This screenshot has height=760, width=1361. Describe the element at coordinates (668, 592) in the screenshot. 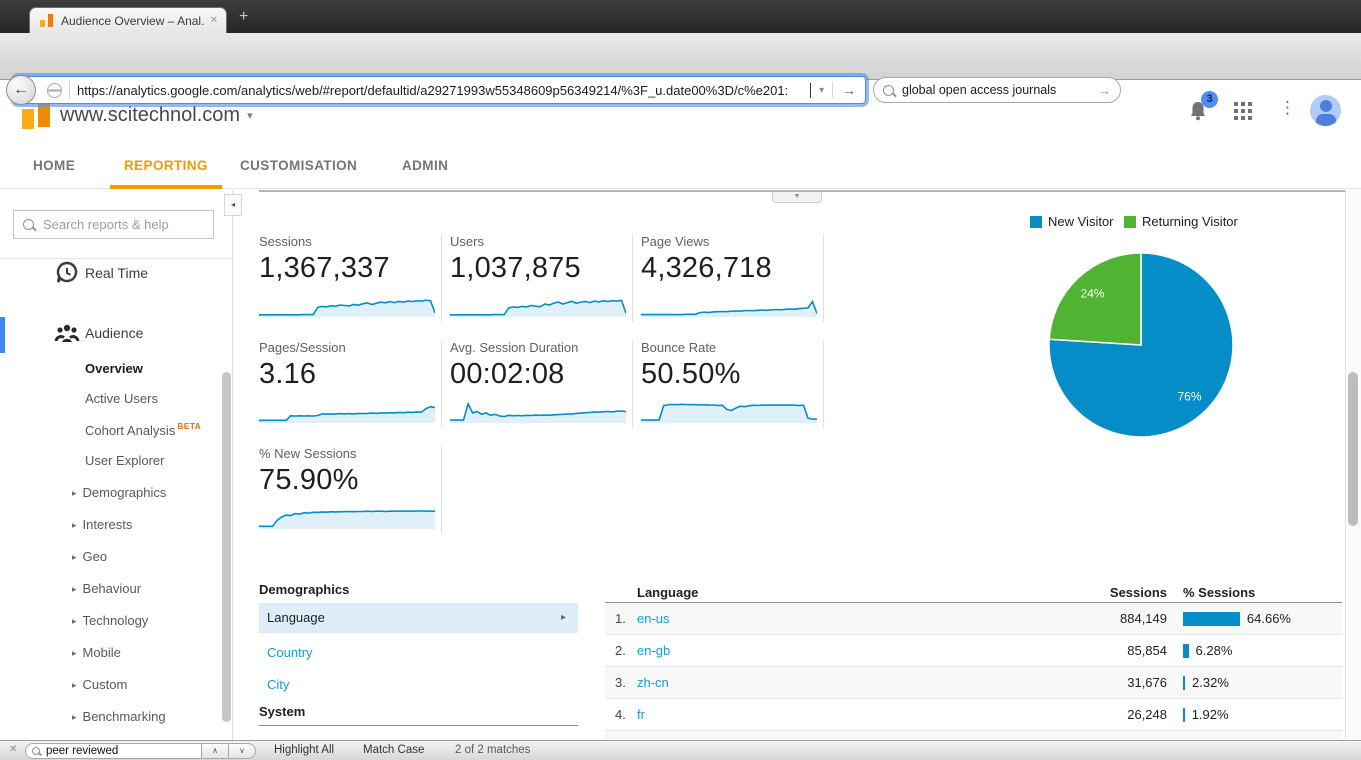

I see `col-language: Language` at that location.